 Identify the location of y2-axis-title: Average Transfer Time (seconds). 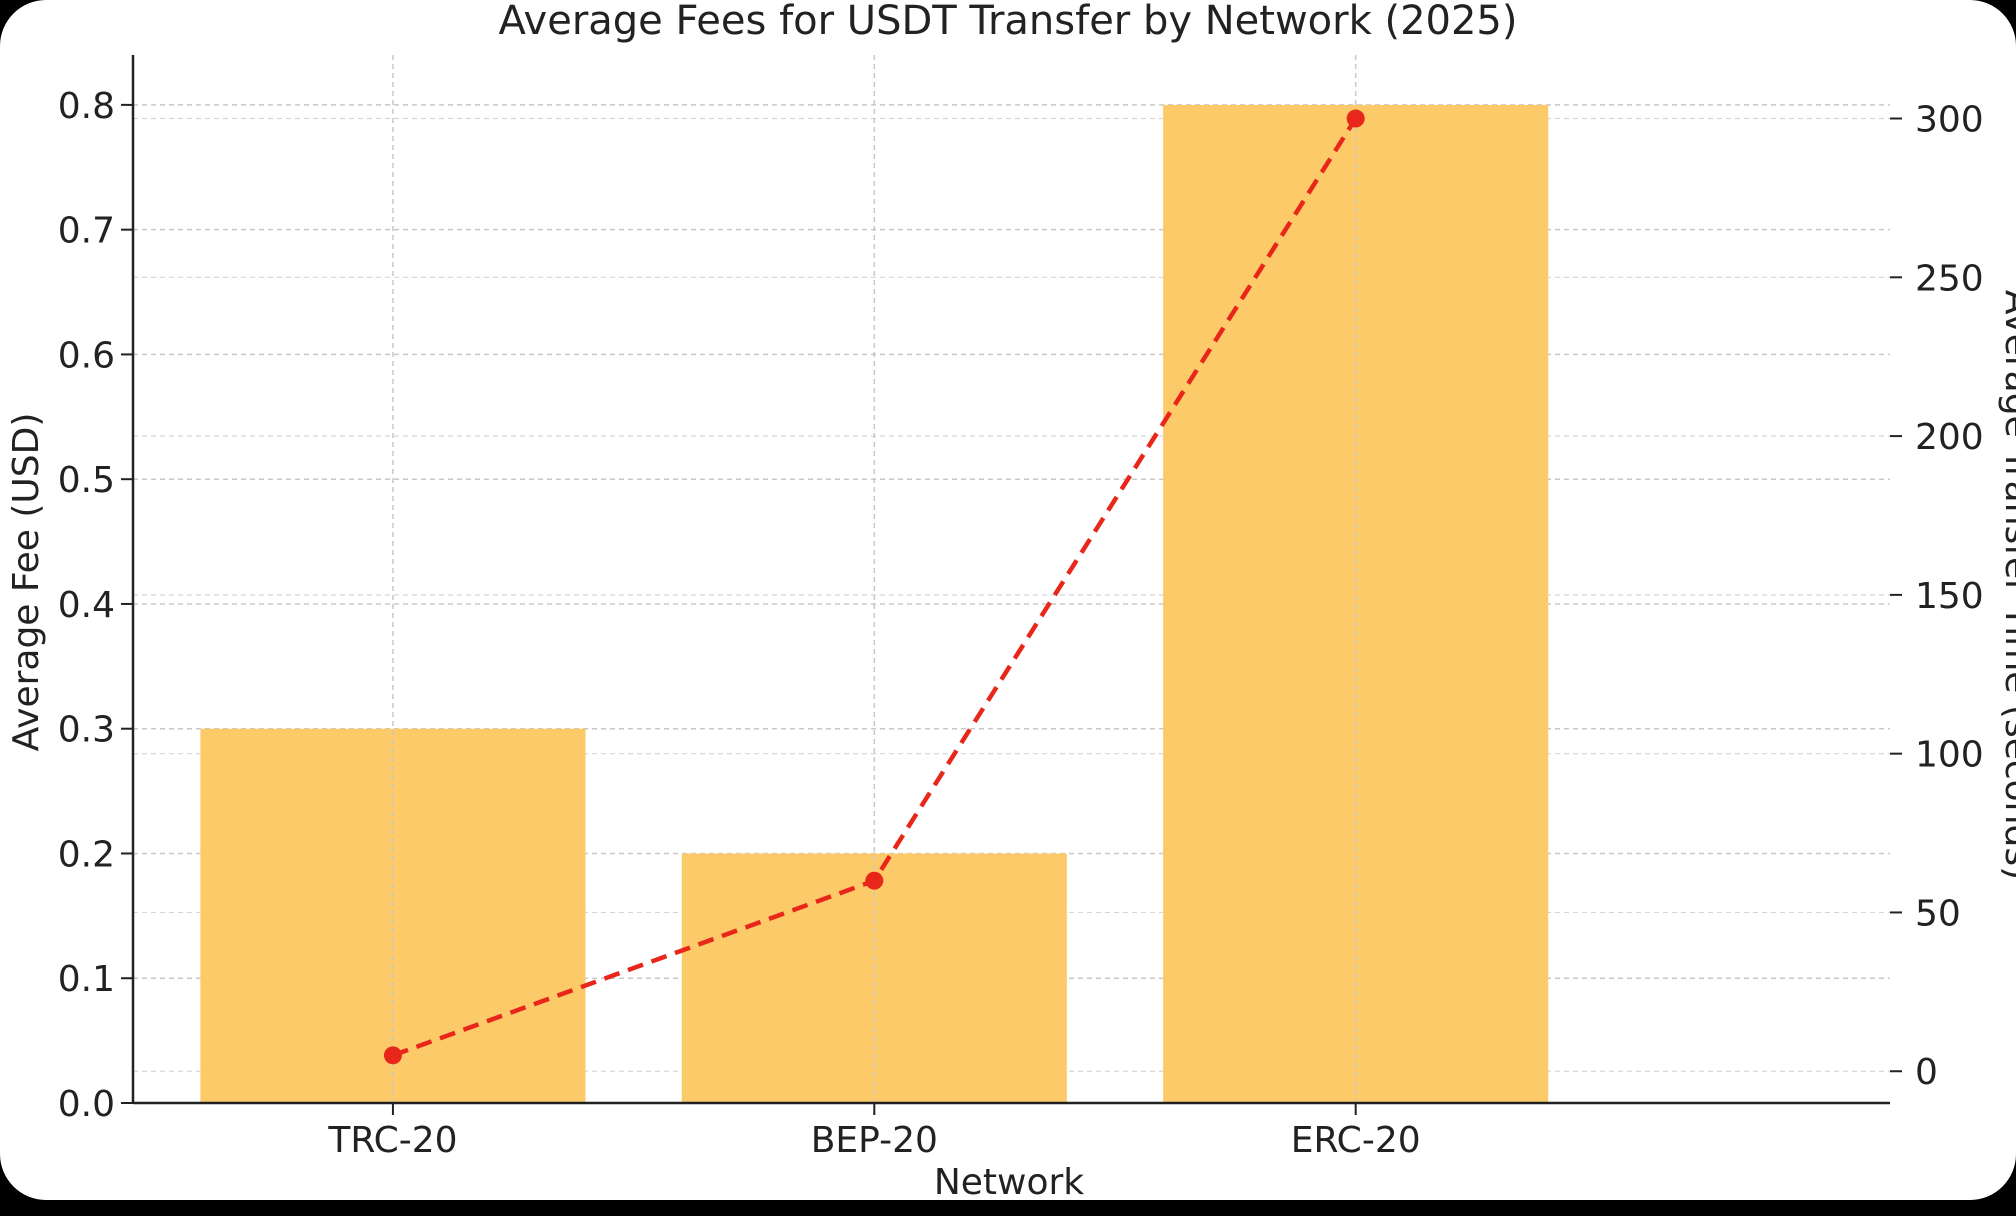
(2006, 585).